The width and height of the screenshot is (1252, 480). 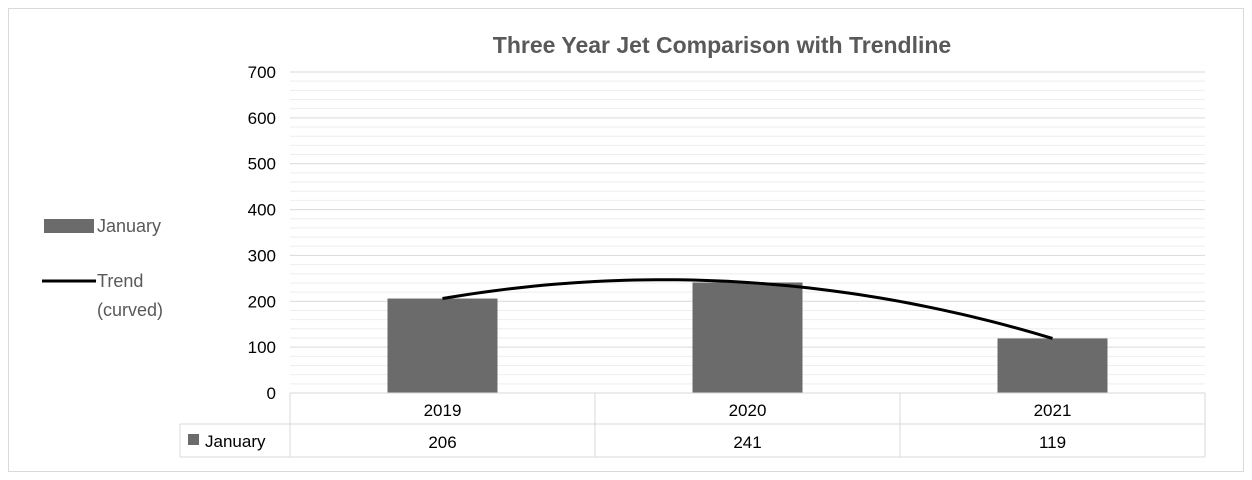 I want to click on y-tick-label: 200, so click(x=262, y=301).